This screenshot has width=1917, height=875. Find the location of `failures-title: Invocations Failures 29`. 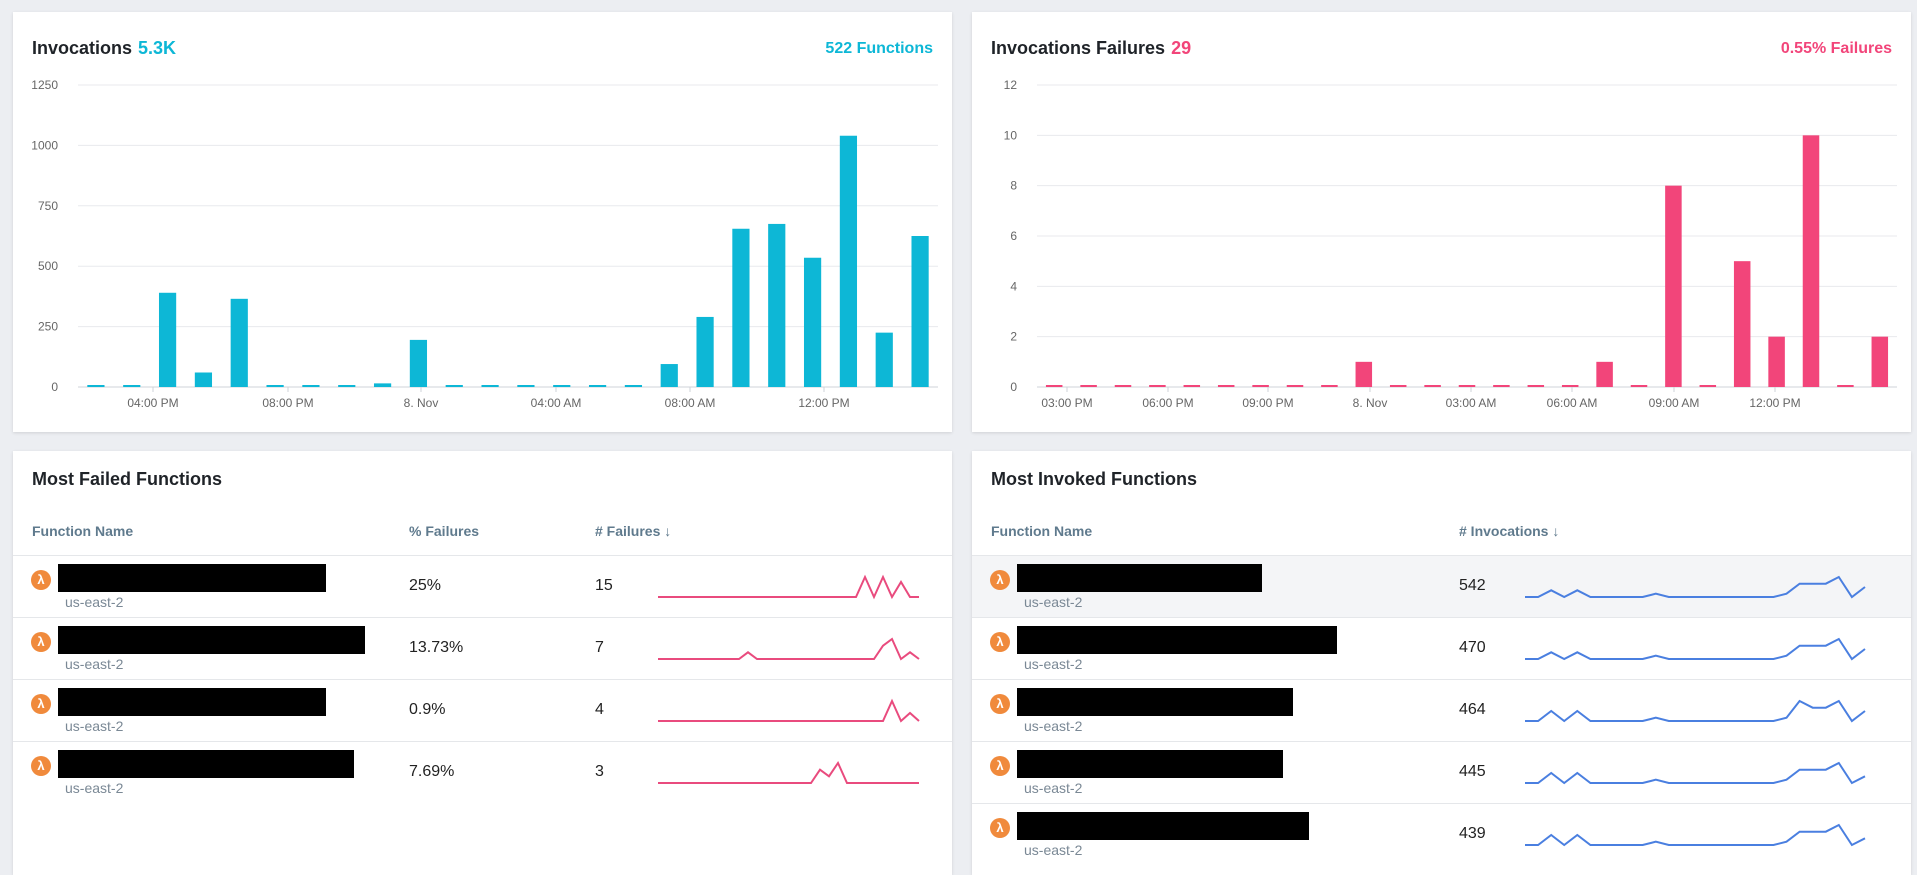

failures-title: Invocations Failures 29 is located at coordinates (1091, 48).